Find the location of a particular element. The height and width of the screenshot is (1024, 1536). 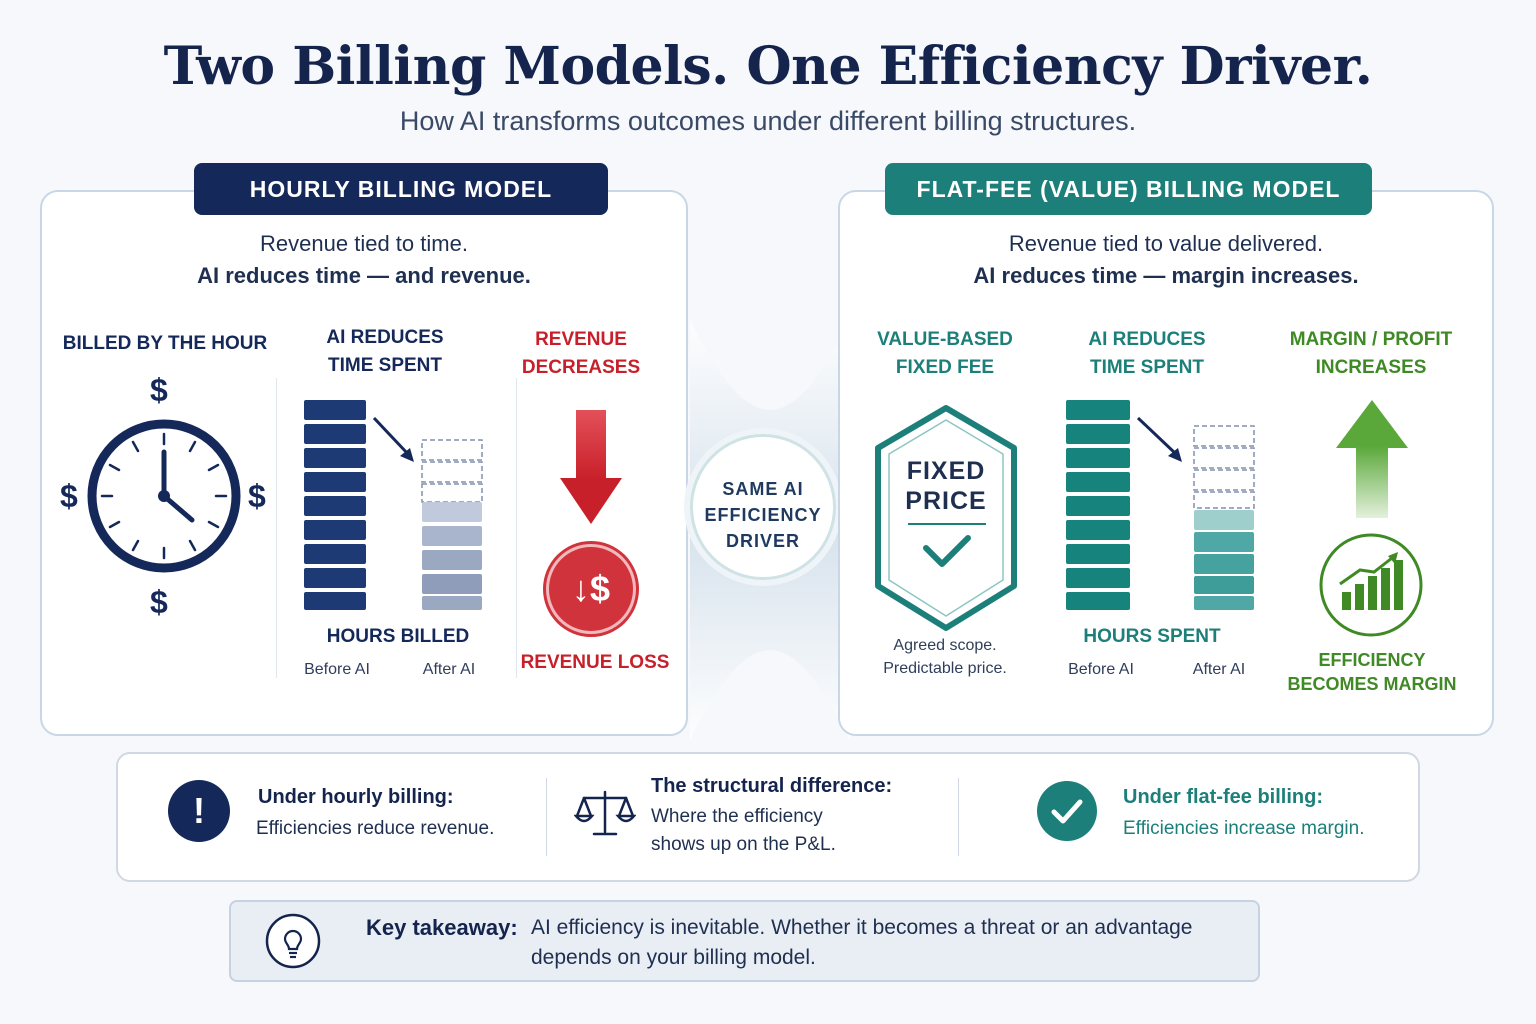

shield-check-icon is located at coordinates (946, 518).